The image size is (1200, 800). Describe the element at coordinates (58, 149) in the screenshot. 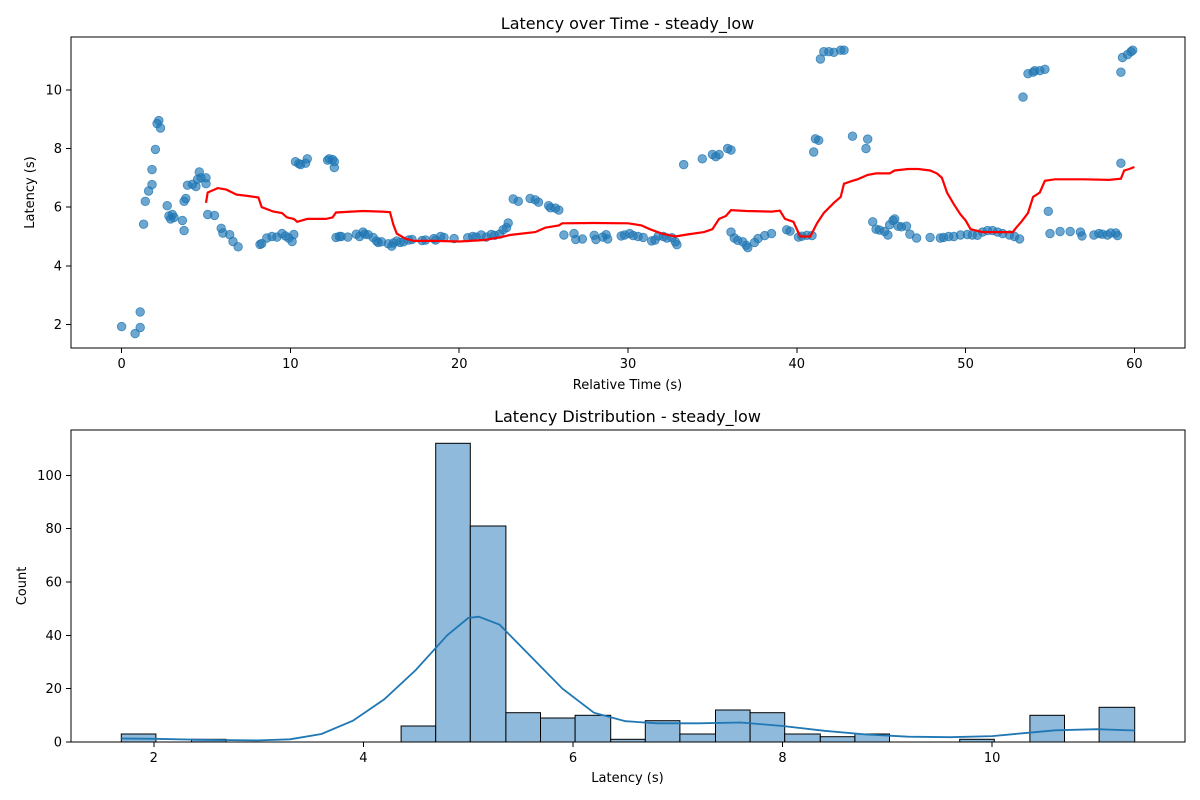

I see `y-tick-label: 8` at that location.